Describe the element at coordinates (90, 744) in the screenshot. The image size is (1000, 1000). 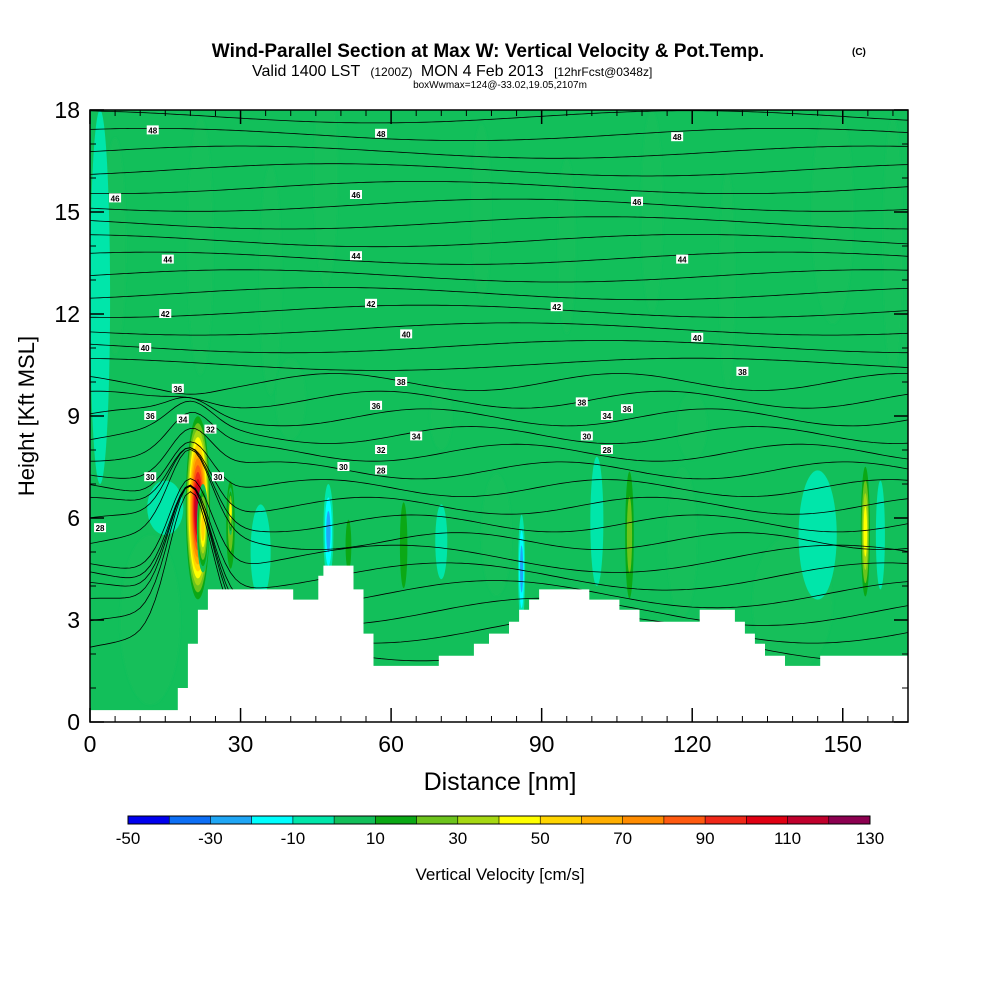
I see `x-tick-label-0: 0` at that location.